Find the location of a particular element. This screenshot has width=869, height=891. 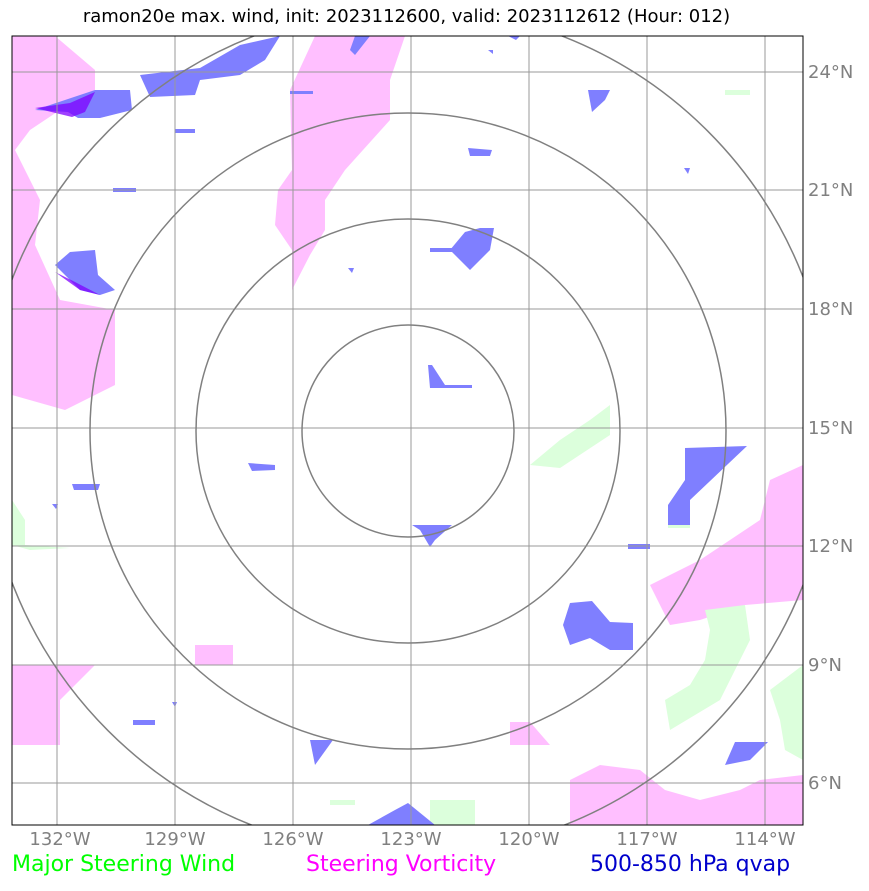

legend-qvap: 500-850 hPa qvap is located at coordinates (690, 864).